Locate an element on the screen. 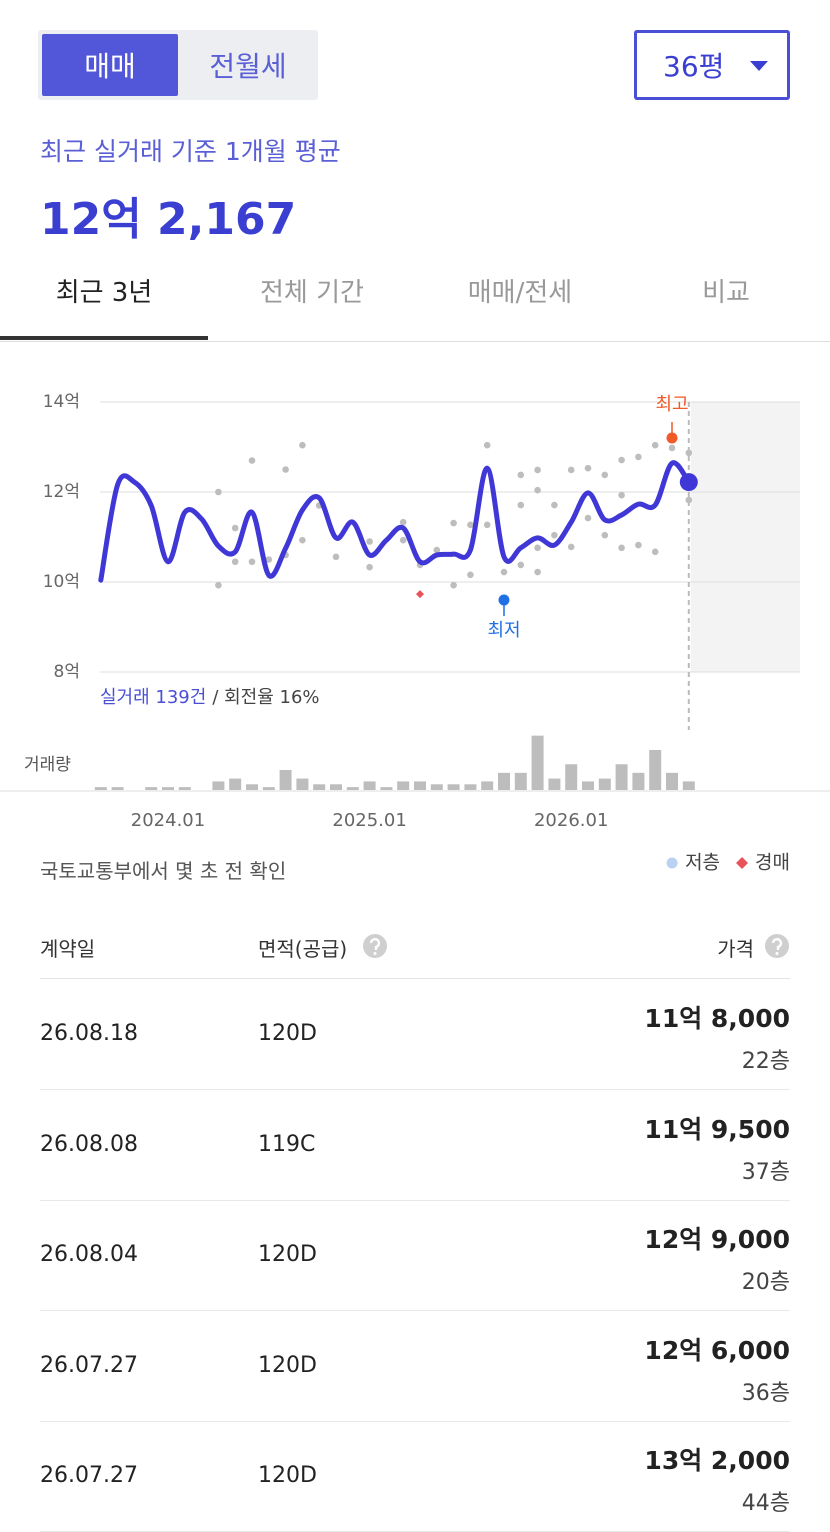  floor: 22층 is located at coordinates (765, 1061).